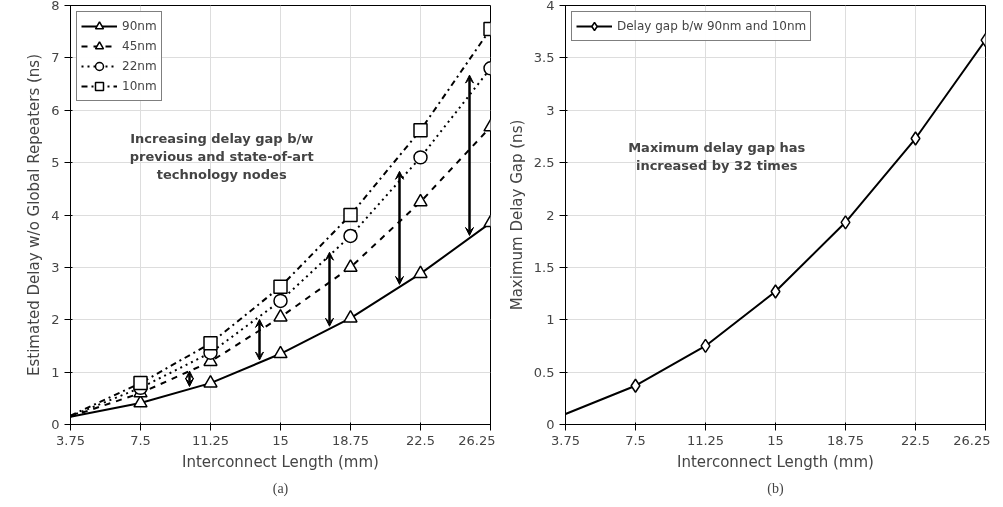  Describe the element at coordinates (544, 163) in the screenshot. I see `y-tick-label: 2.5` at that location.